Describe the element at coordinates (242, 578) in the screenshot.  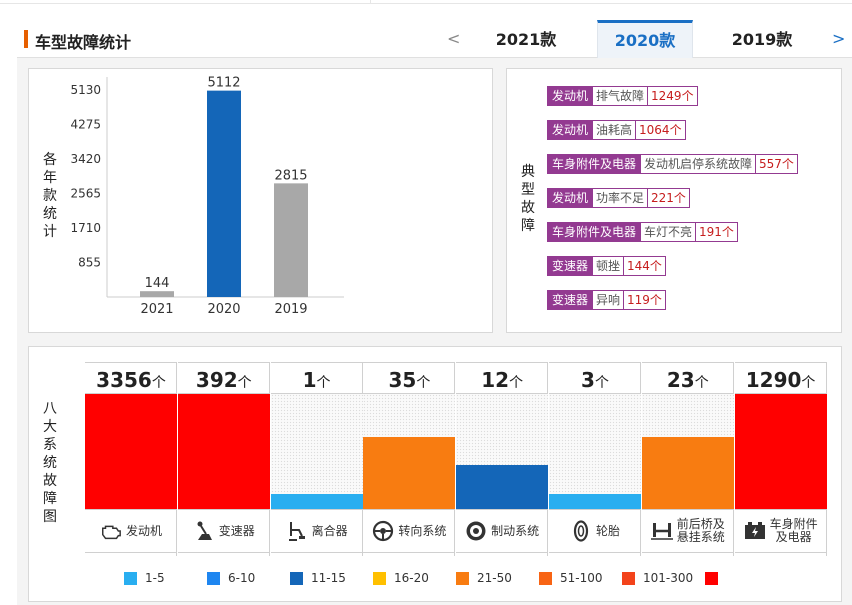
I see `legend-label: 6-10` at that location.